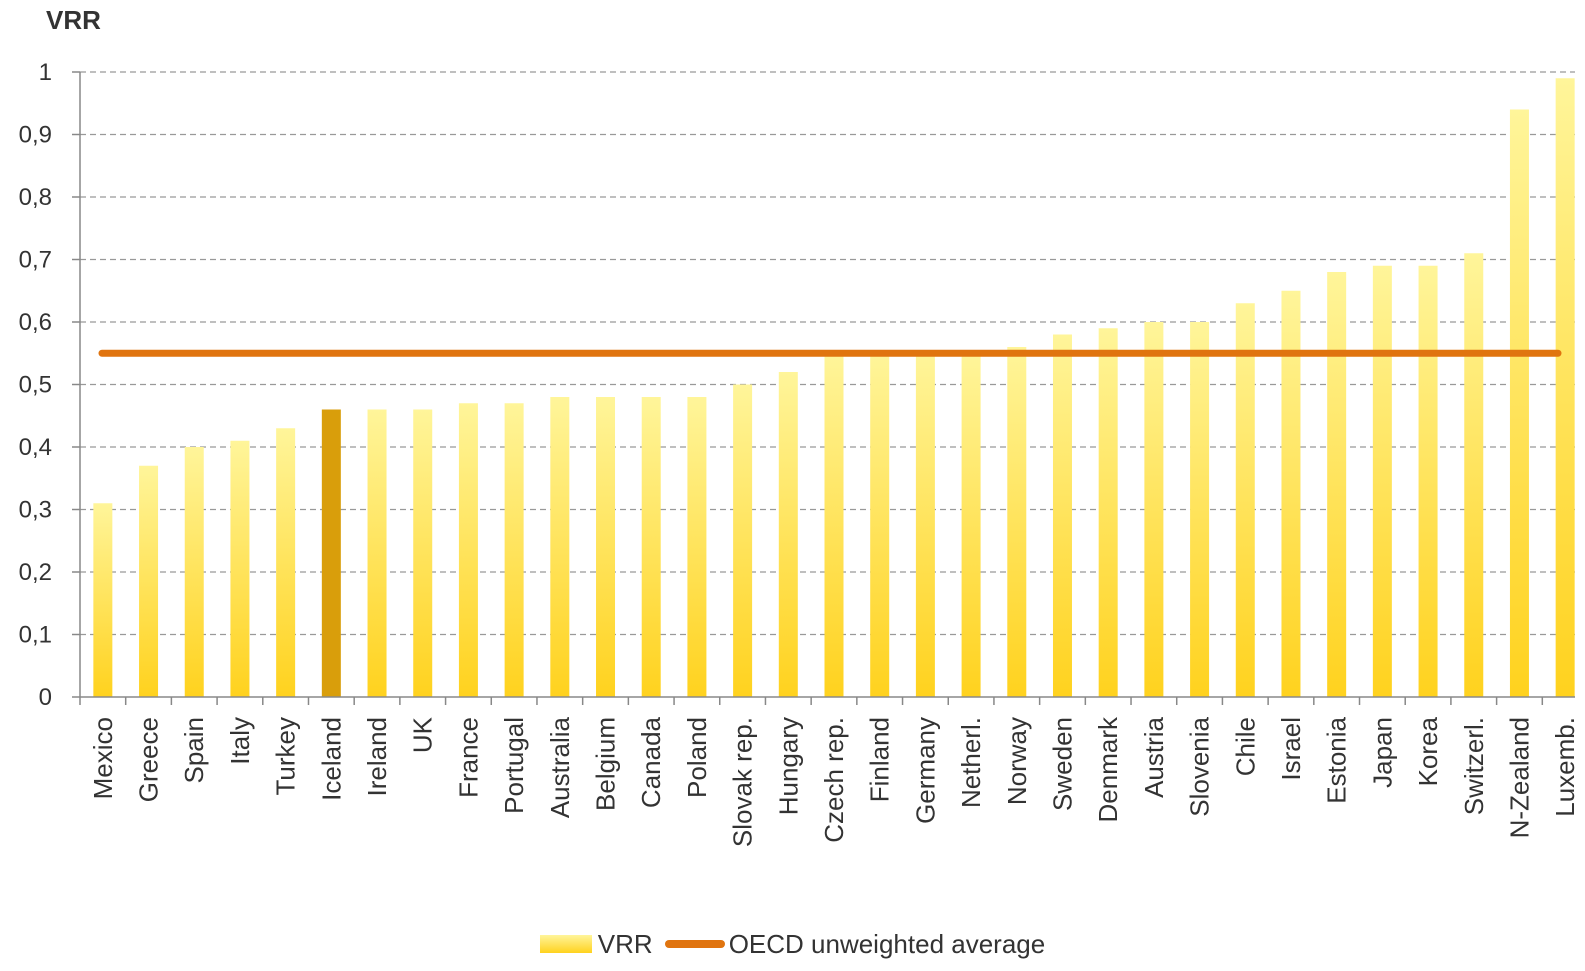 The image size is (1585, 971). Describe the element at coordinates (35, 197) in the screenshot. I see `y-tick-label: 0,8` at that location.